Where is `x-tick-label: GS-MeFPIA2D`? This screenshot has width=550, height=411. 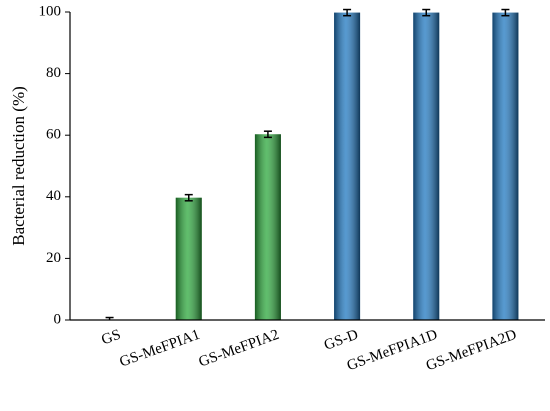 x-tick-label: GS-MeFPIA2D is located at coordinates (471, 351).